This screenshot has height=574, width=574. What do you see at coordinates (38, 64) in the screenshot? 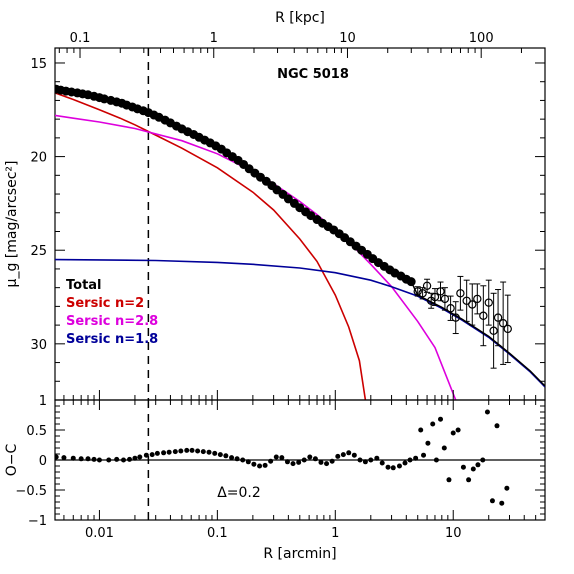
I see `y-tick-label: 15` at bounding box center [38, 64].